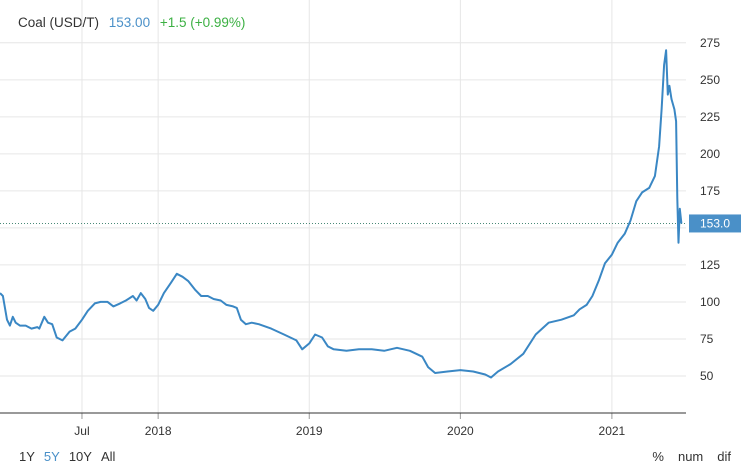 The image size is (741, 471). I want to click on y-tick-label: 225, so click(710, 117).